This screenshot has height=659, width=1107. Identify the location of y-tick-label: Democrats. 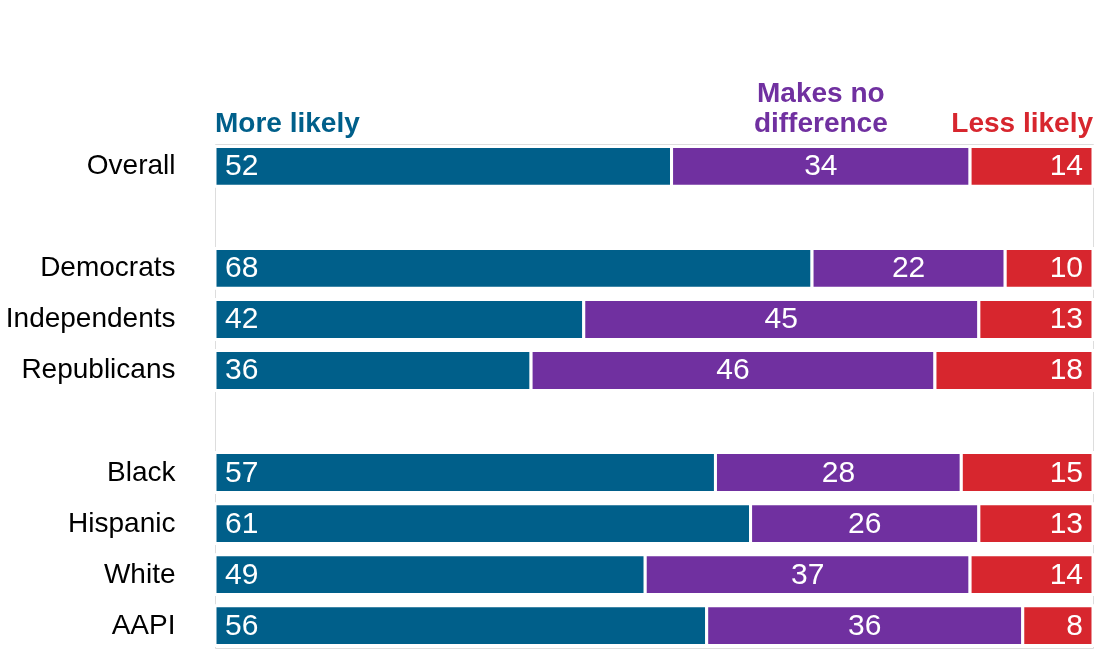
(108, 267).